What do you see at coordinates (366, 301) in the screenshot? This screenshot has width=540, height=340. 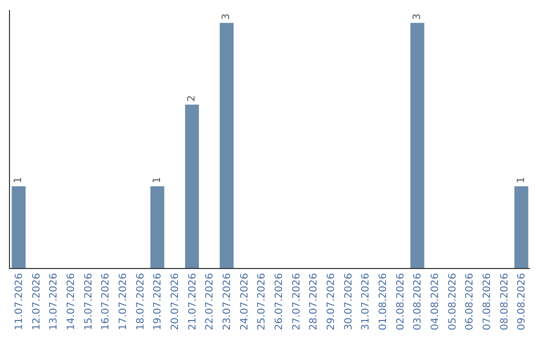 I see `x-tick-label: 31.07.2026` at bounding box center [366, 301].